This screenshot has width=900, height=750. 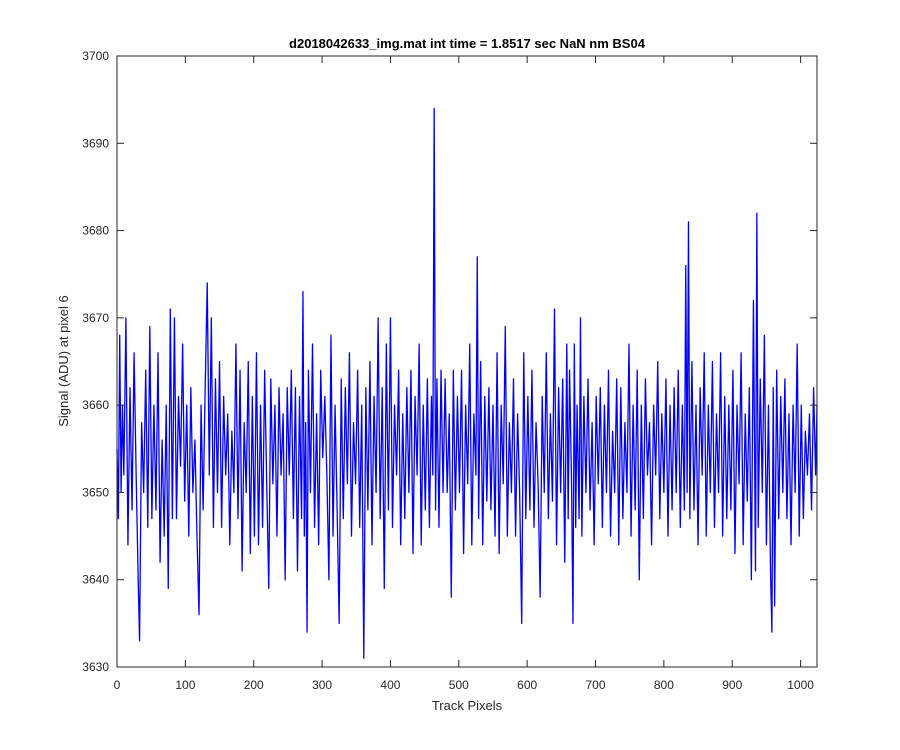 I want to click on y-tick-label: 3700, so click(x=95, y=56).